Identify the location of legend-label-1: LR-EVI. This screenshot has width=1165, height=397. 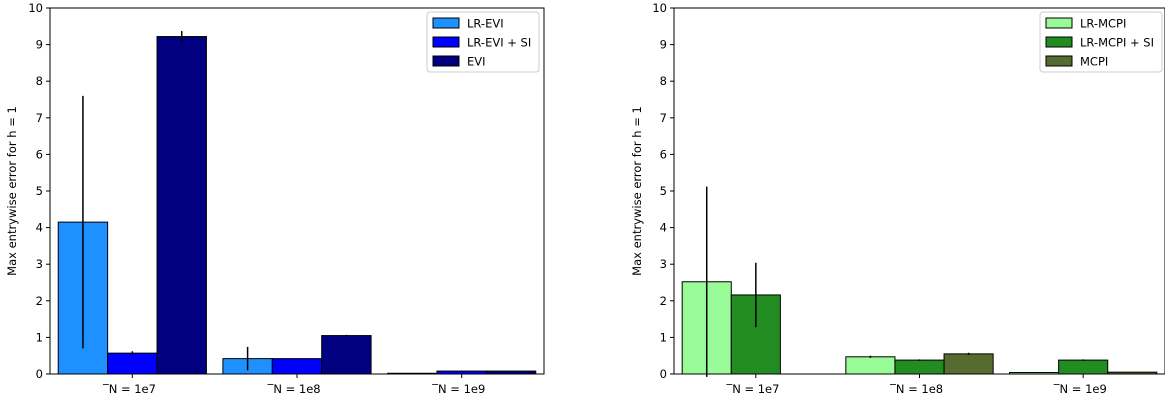
(485, 24).